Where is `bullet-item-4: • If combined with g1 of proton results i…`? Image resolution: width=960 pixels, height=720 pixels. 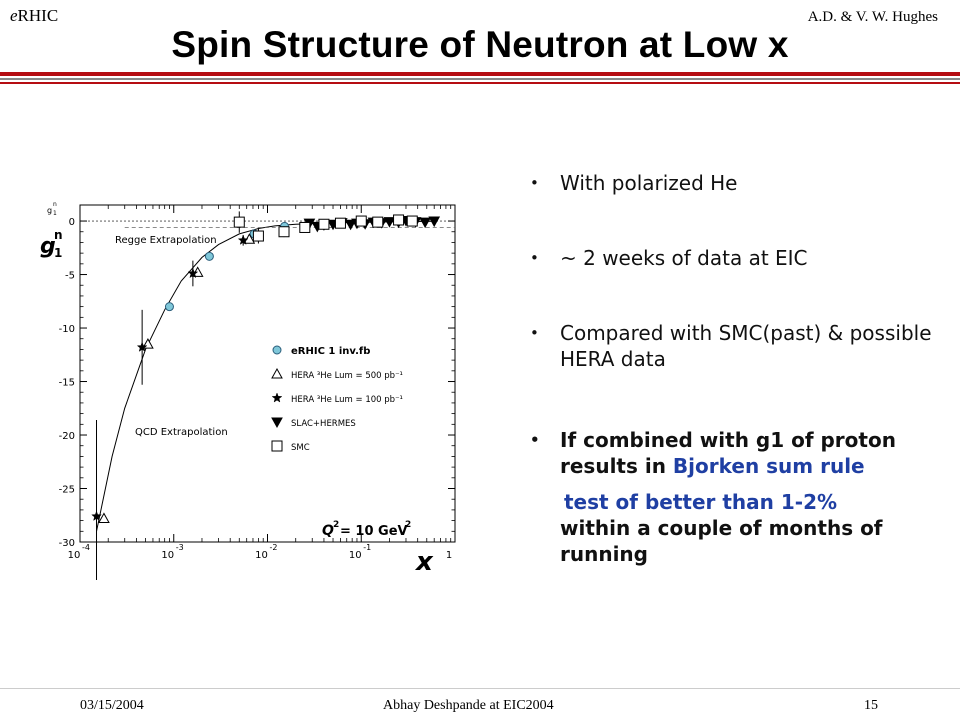 bullet-item-4: • If combined with g1 of proton results i… is located at coordinates (730, 497).